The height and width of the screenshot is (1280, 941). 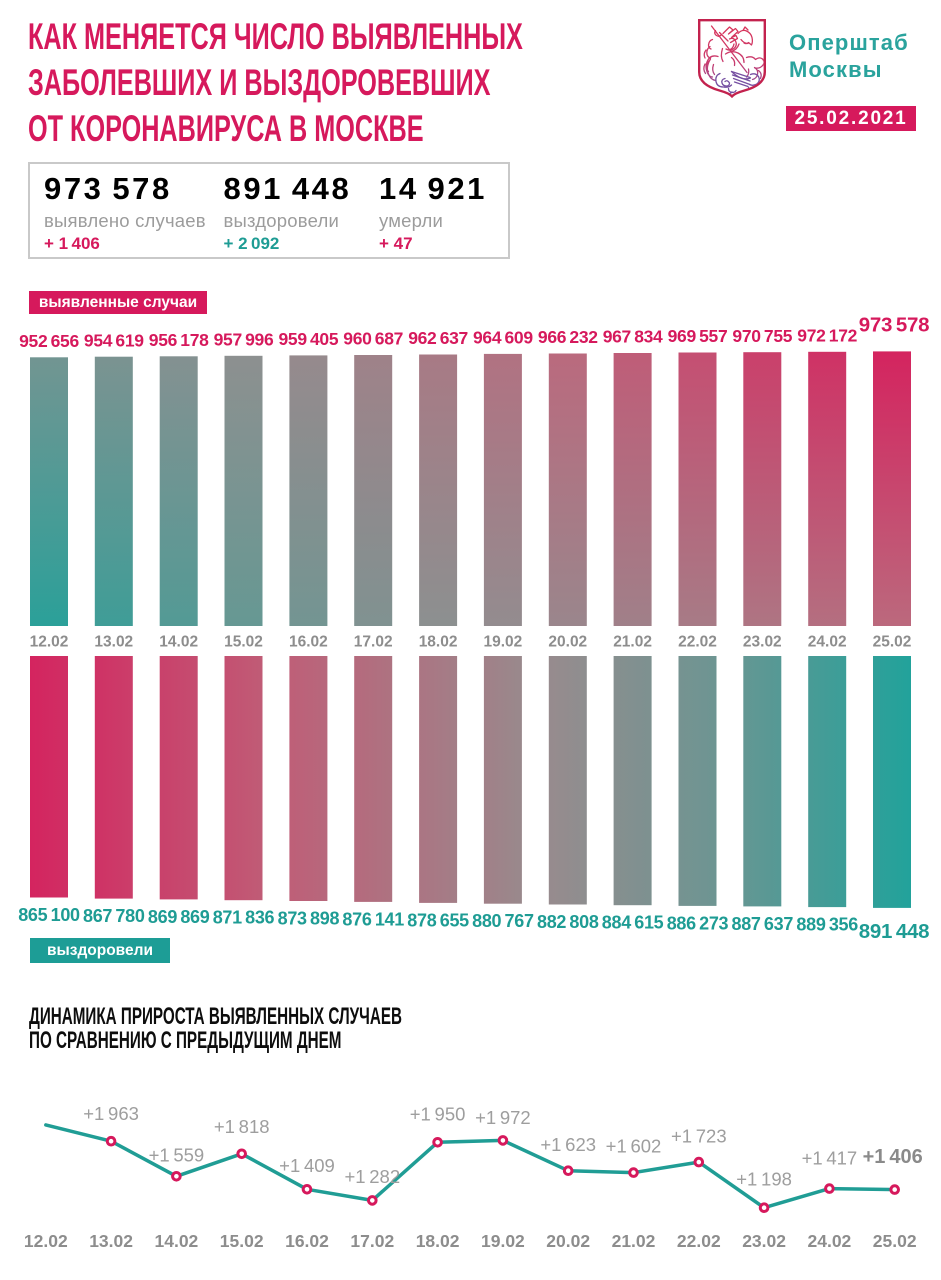 I want to click on svg-text: +1 406, so click(x=893, y=1157).